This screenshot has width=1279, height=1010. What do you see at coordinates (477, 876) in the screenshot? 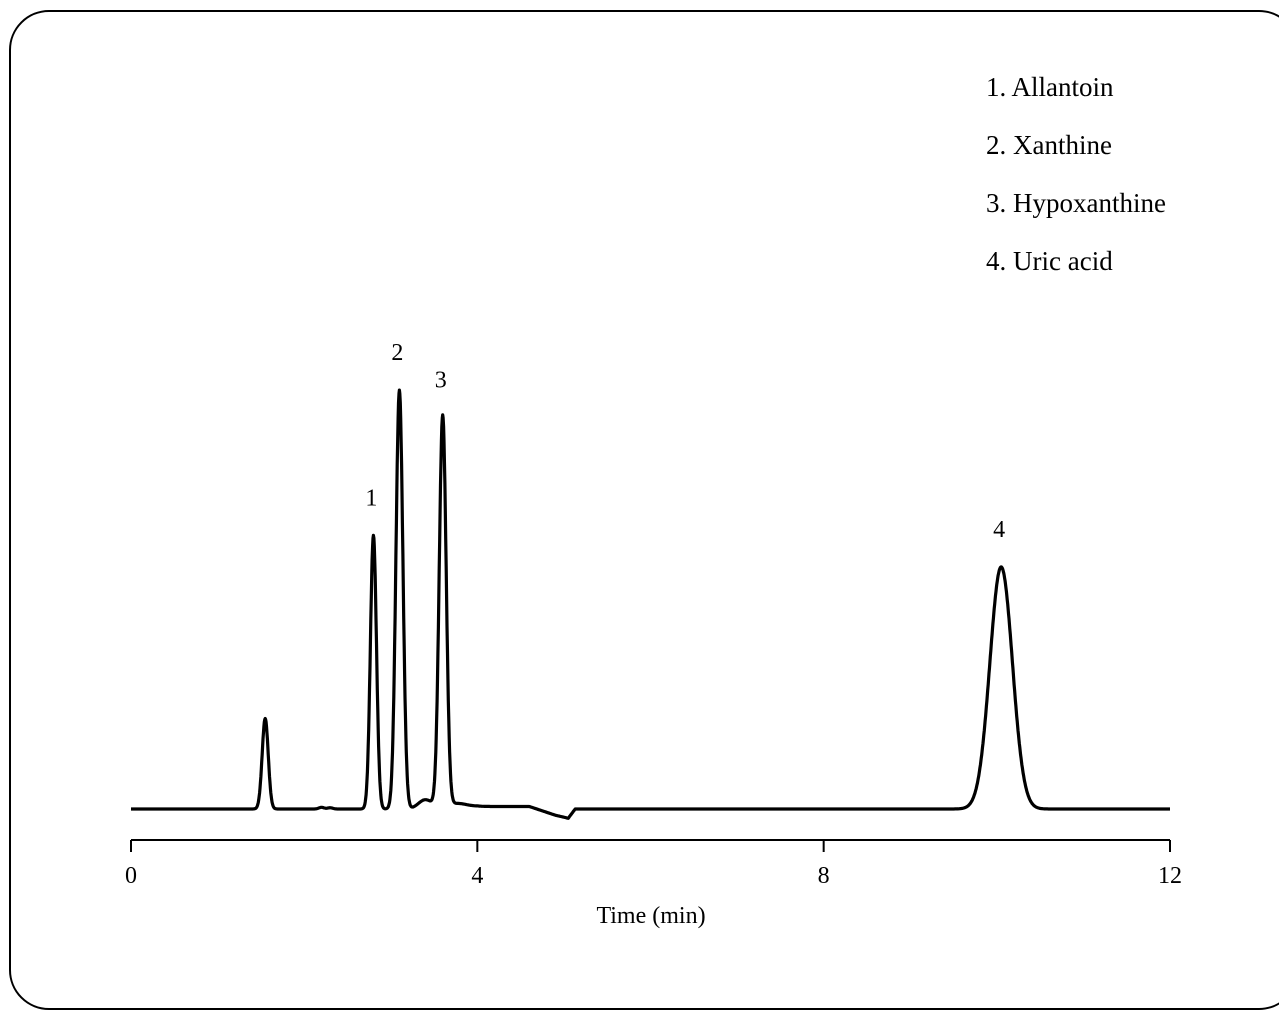
I see `x-tick-label: 4` at bounding box center [477, 876].